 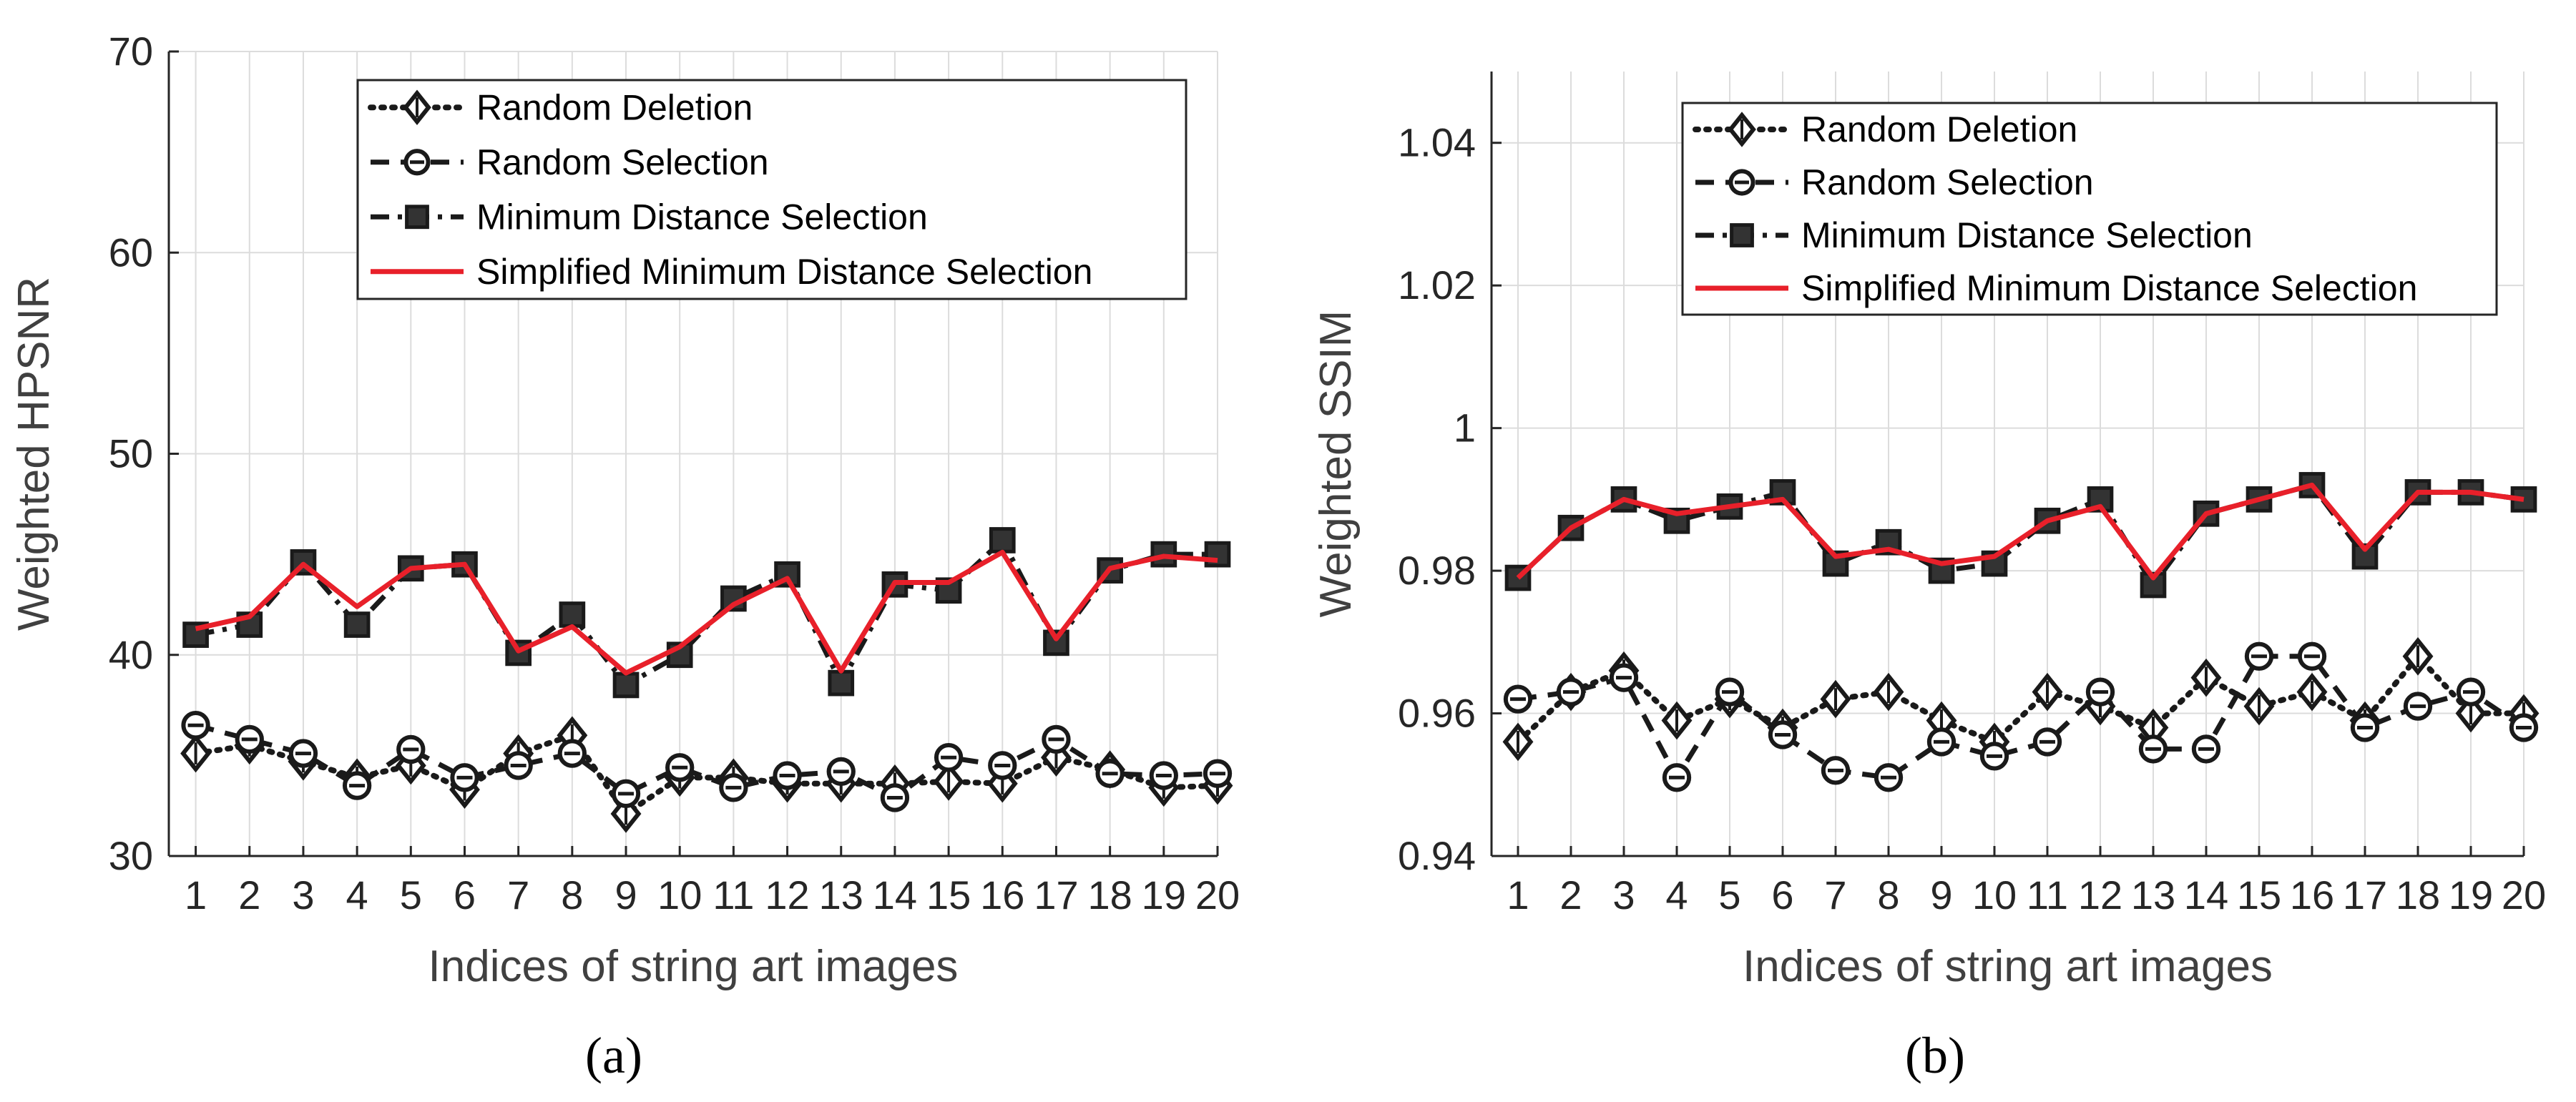 I want to click on panel-caption: (a), so click(x=613, y=1055).